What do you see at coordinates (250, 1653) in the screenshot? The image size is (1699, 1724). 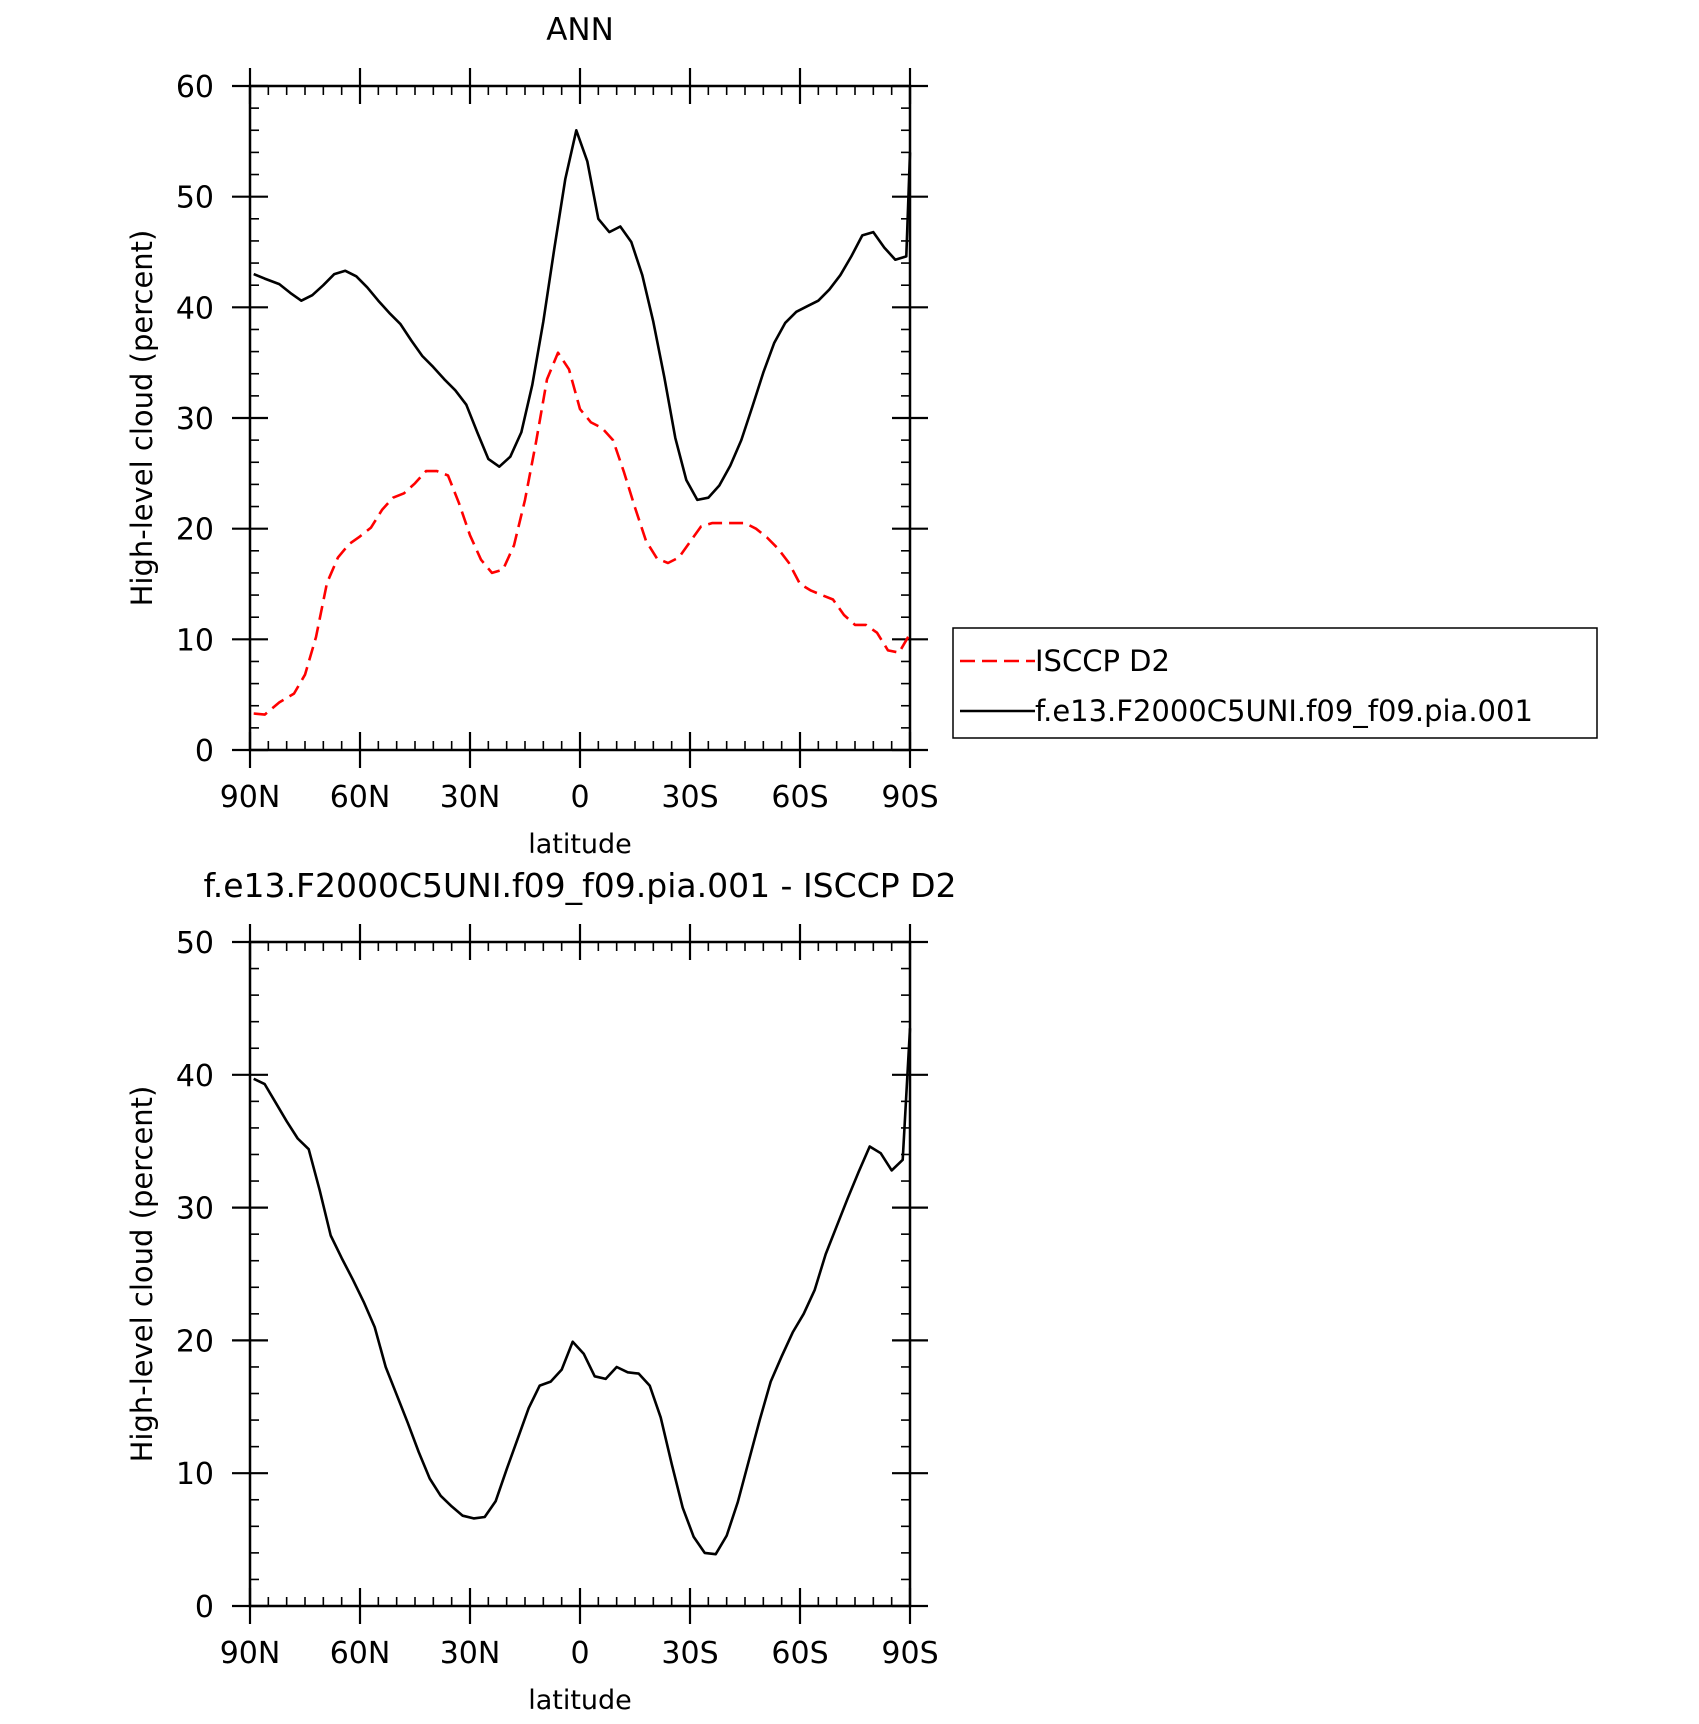 I see `bottom-xtick-label-0: 90N` at bounding box center [250, 1653].